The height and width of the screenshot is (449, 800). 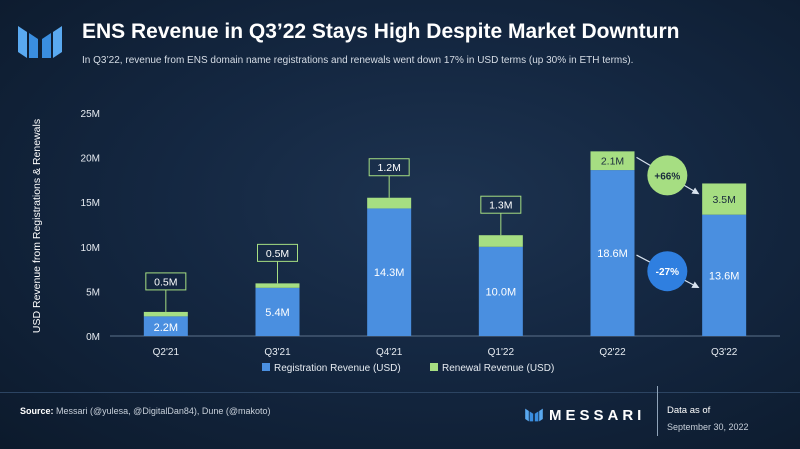 What do you see at coordinates (90, 159) in the screenshot?
I see `y-tick-label: 20M` at bounding box center [90, 159].